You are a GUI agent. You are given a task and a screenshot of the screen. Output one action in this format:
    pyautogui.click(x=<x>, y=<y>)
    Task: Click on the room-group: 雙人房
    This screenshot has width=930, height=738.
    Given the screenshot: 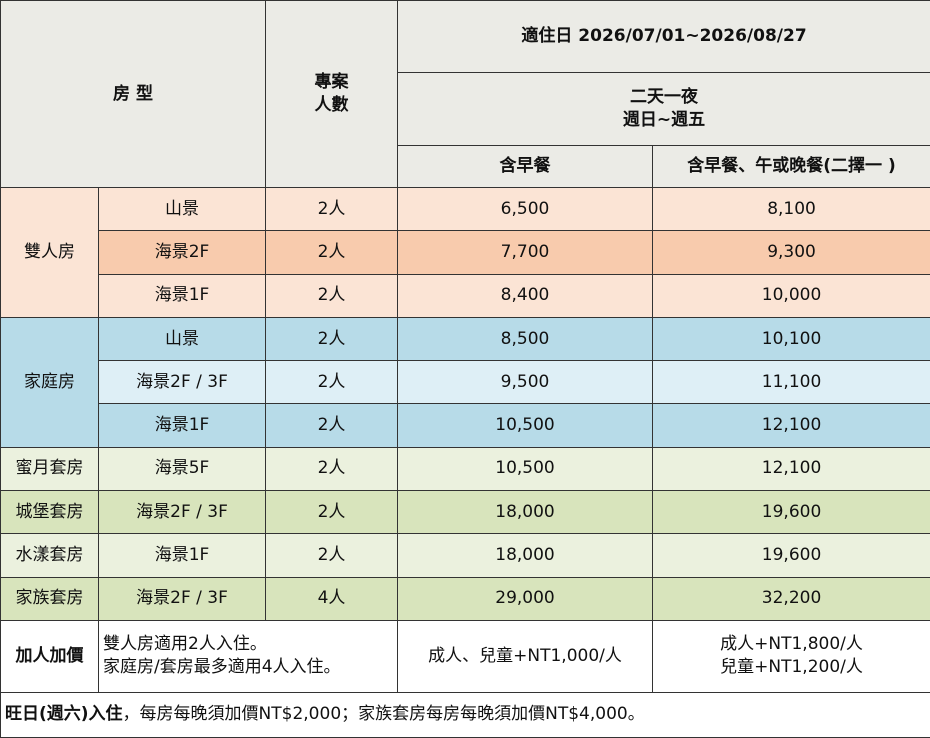 What is the action you would take?
    pyautogui.click(x=50, y=253)
    